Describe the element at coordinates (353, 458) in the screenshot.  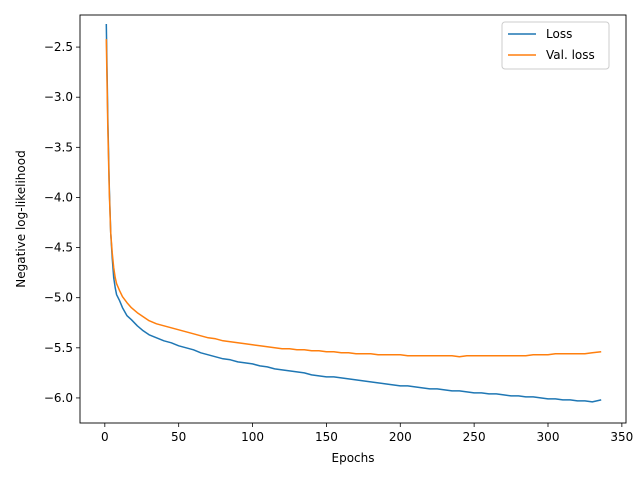
I see `x-axis-label: Epochs` at that location.